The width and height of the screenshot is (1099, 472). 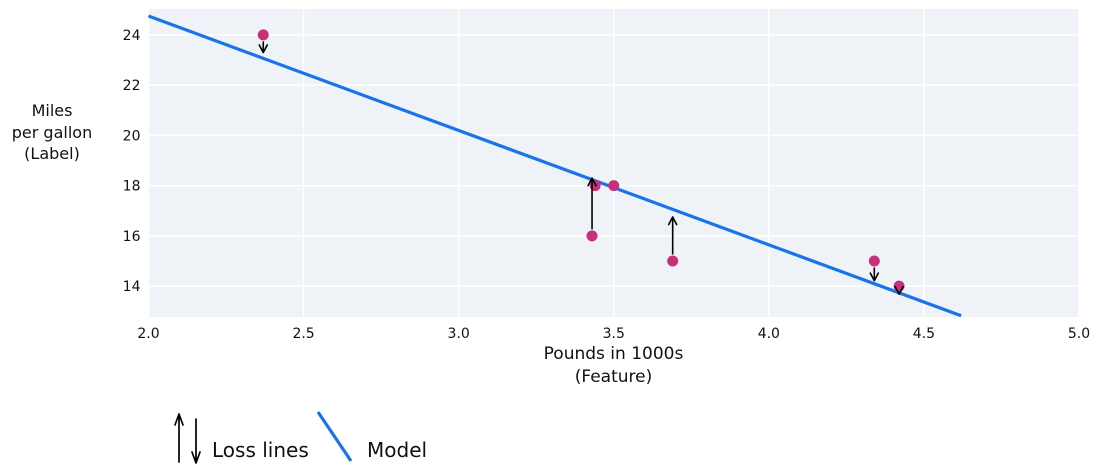 What do you see at coordinates (769, 334) in the screenshot?
I see `x-tick-label: 4.0` at bounding box center [769, 334].